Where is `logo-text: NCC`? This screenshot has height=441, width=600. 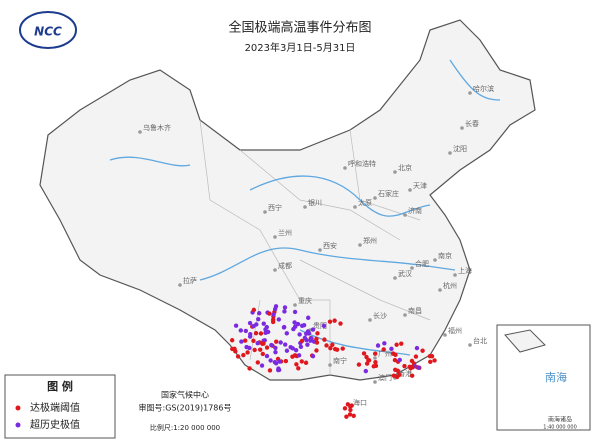 logo-text: NCC is located at coordinates (48, 32).